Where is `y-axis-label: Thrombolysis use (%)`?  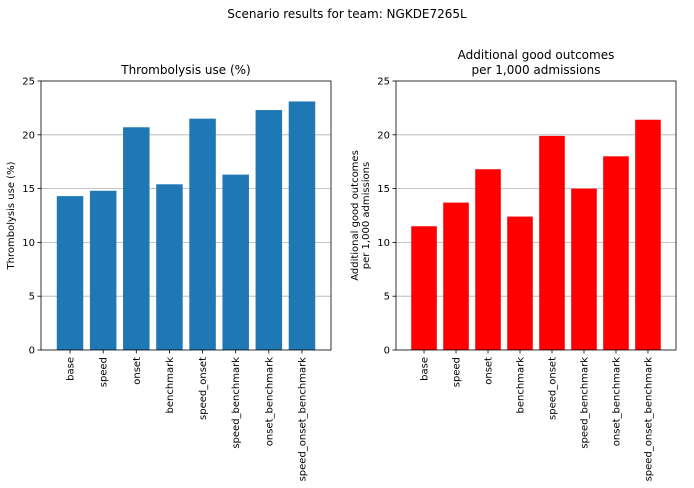
y-axis-label: Thrombolysis use (%) is located at coordinates (11, 215).